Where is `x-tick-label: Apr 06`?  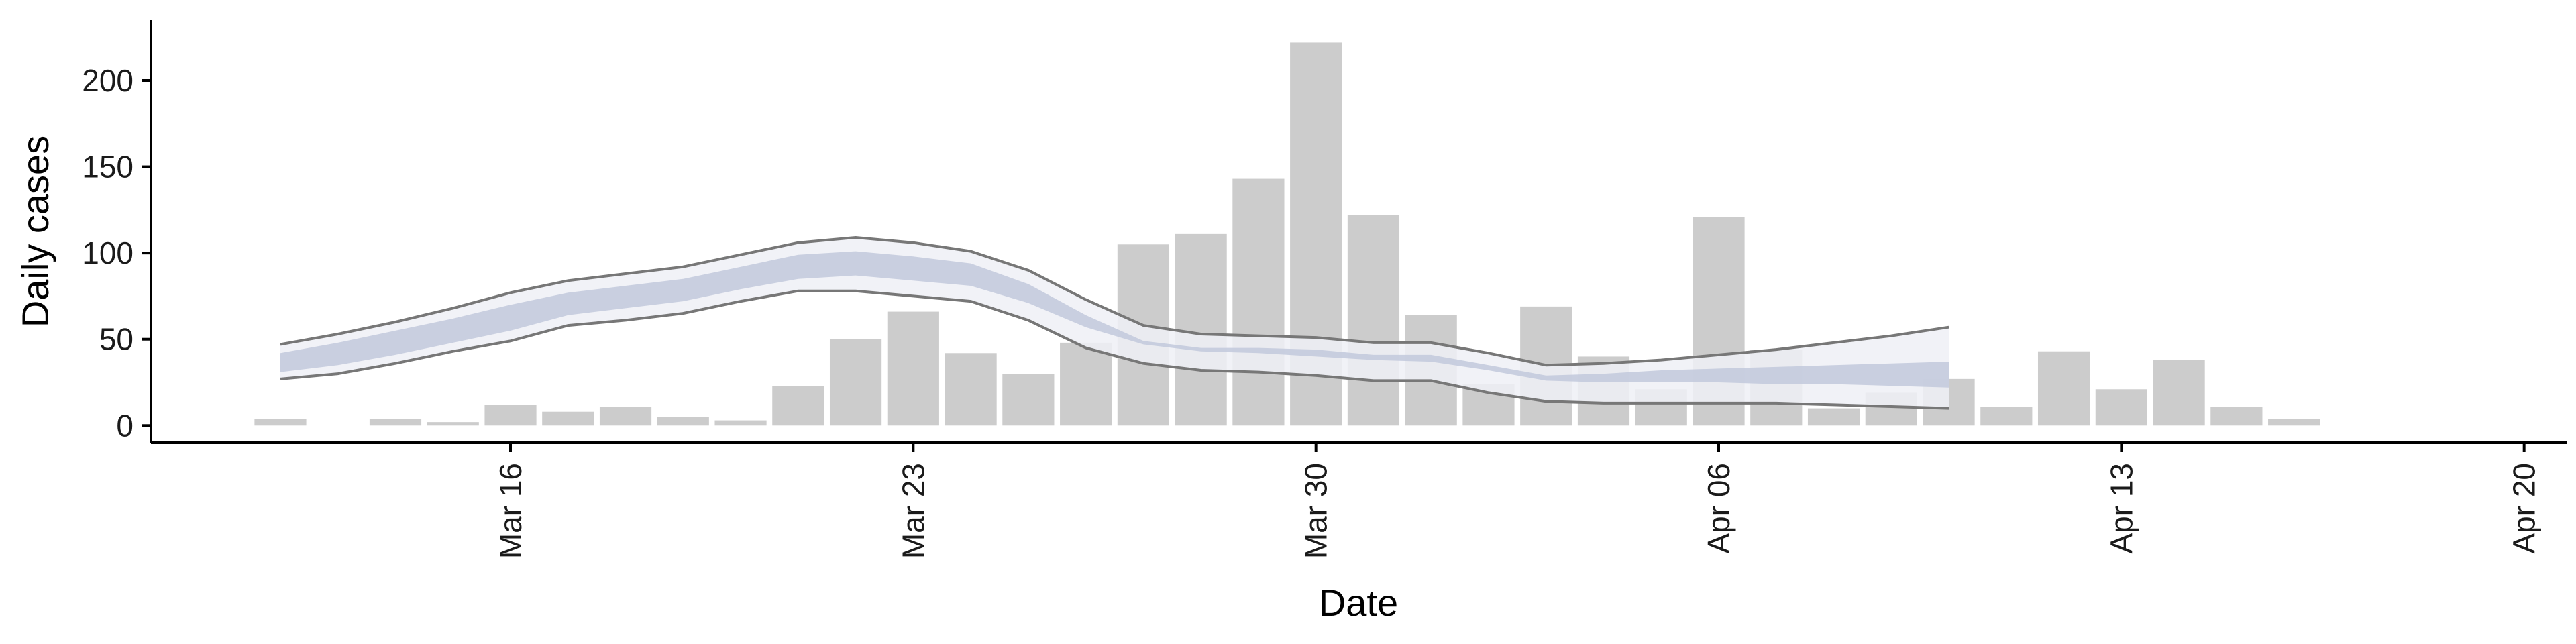
x-tick-label: Apr 06 is located at coordinates (1718, 508).